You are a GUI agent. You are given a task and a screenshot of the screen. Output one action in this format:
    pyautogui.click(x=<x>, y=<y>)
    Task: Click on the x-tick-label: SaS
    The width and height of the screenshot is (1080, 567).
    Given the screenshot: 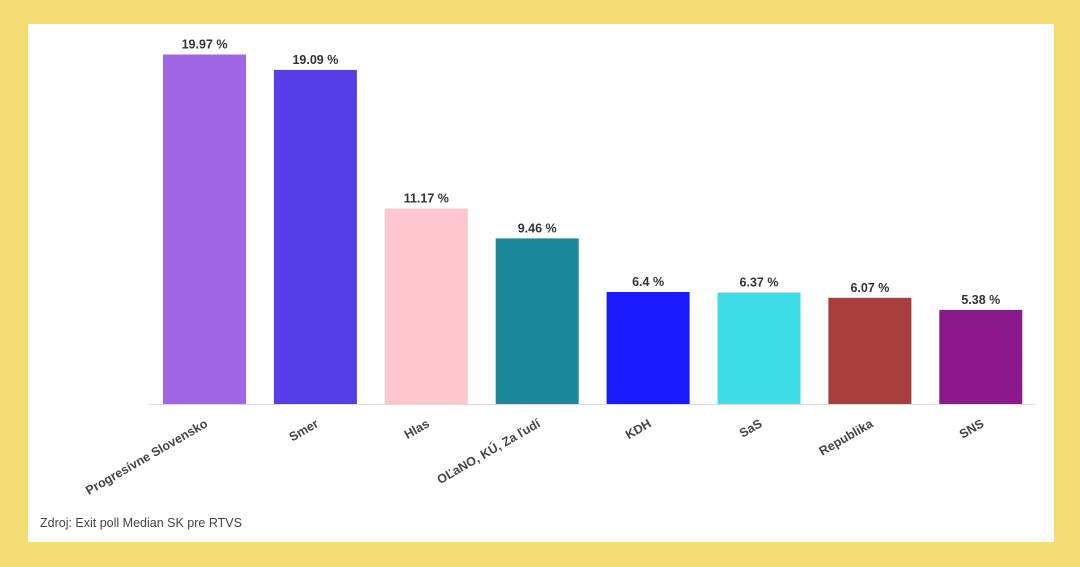 What is the action you would take?
    pyautogui.click(x=750, y=428)
    